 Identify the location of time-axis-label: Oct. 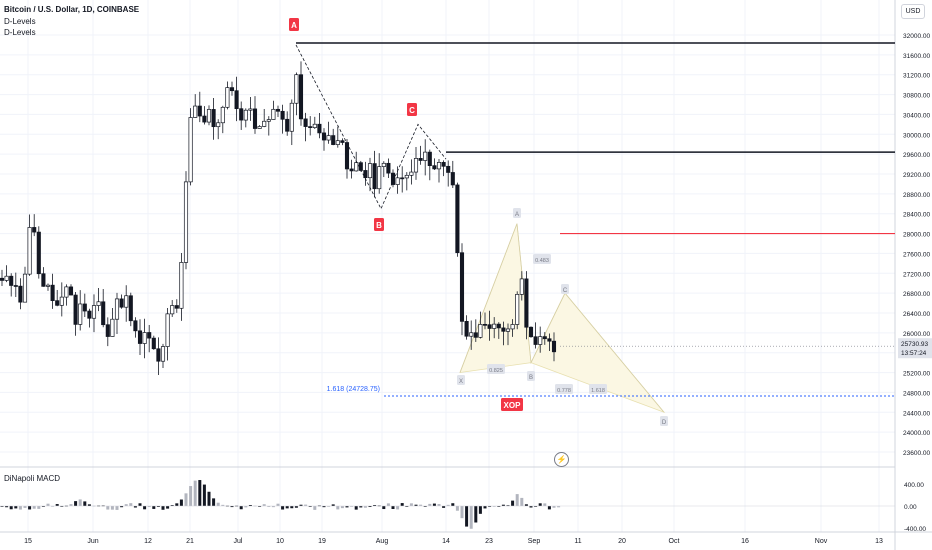
(674, 541).